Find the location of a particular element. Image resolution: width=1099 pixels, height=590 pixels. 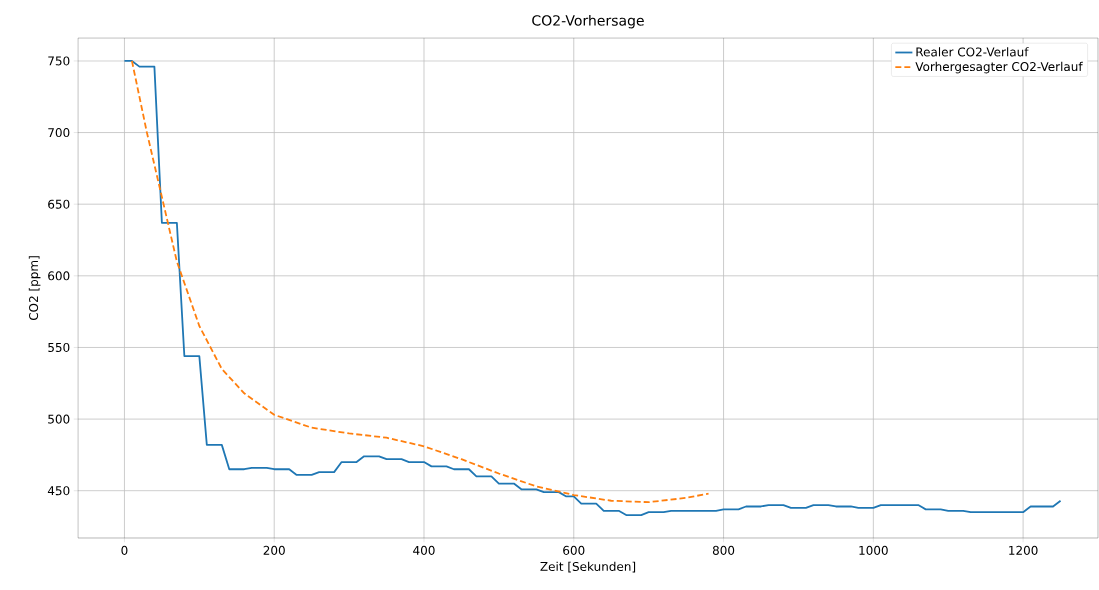

x-tick-label: 0 is located at coordinates (124, 550).